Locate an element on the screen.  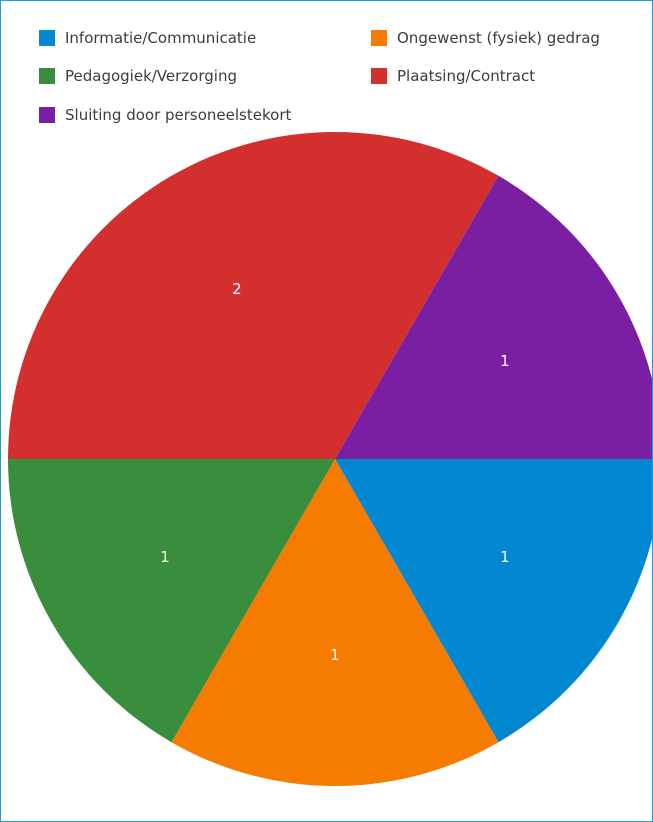
legend-item-ongewenst-gedrag: Ongewenst (fysiek) gedrag is located at coordinates (485, 38).